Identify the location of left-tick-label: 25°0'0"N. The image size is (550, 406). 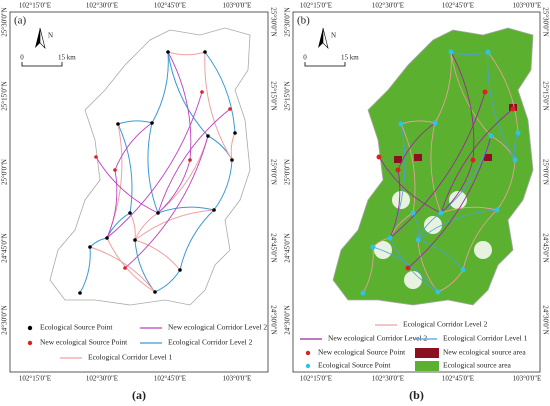
(5, 172).